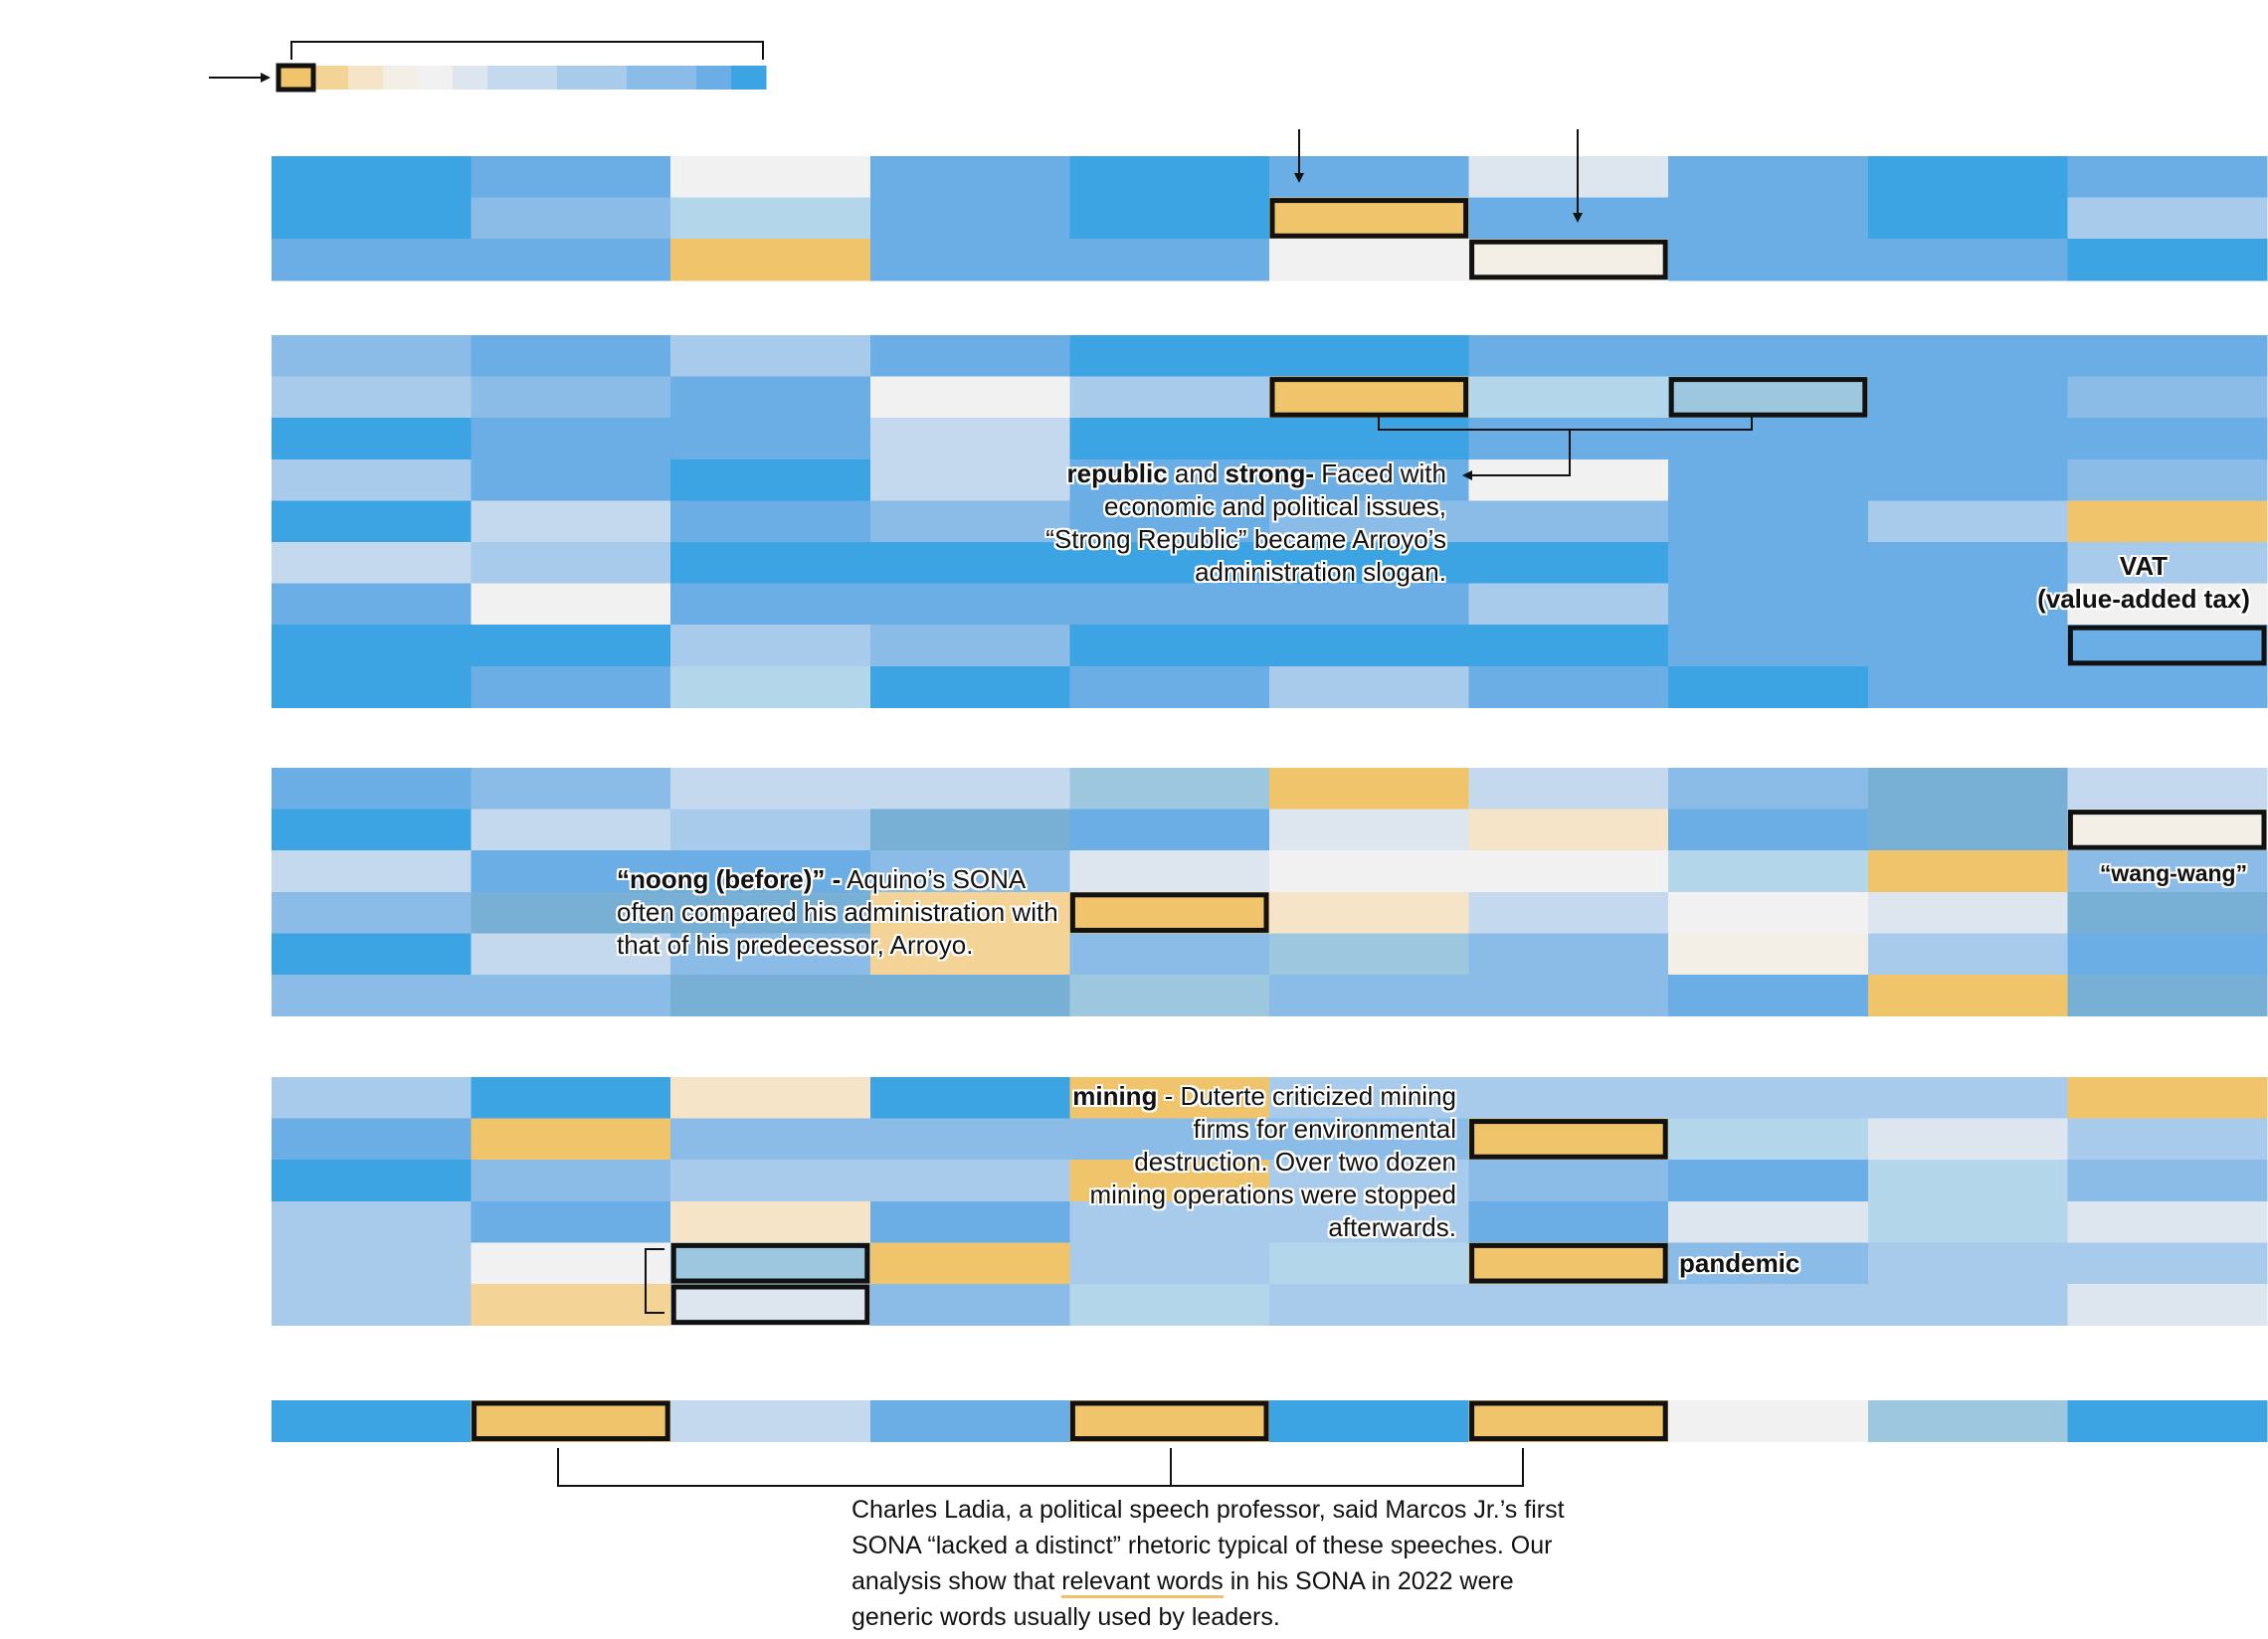  Describe the element at coordinates (1520, 453) in the screenshot. I see `republic-pointer` at that location.